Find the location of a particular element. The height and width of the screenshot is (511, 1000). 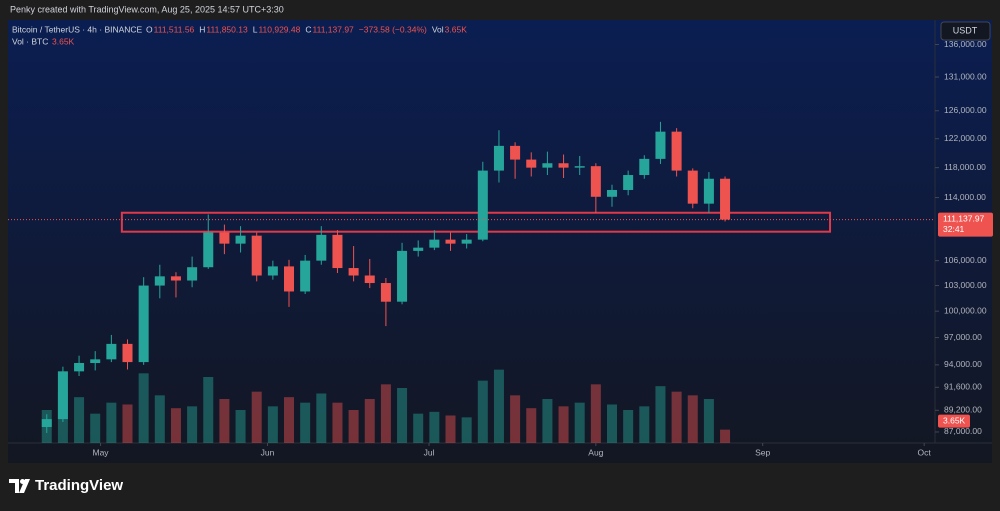

currency-button is located at coordinates (965, 31).